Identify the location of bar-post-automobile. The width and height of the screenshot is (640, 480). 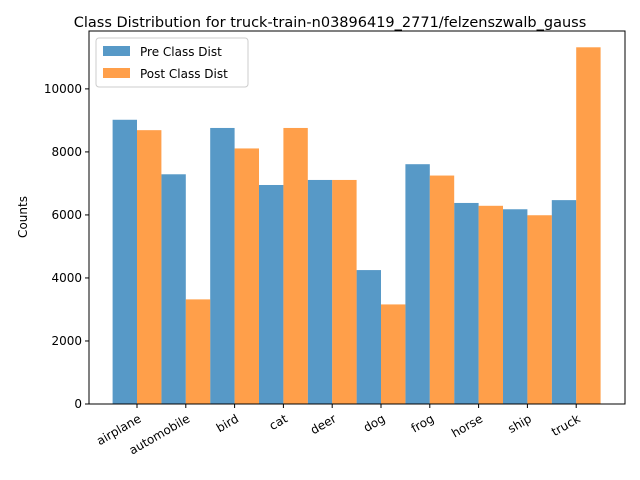
(198, 351).